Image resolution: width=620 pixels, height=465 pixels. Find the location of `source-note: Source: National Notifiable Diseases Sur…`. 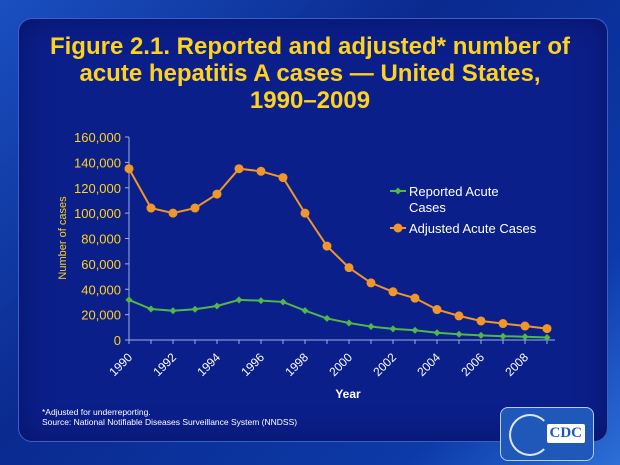

source-note: Source: National Notifiable Diseases Sur… is located at coordinates (170, 422).